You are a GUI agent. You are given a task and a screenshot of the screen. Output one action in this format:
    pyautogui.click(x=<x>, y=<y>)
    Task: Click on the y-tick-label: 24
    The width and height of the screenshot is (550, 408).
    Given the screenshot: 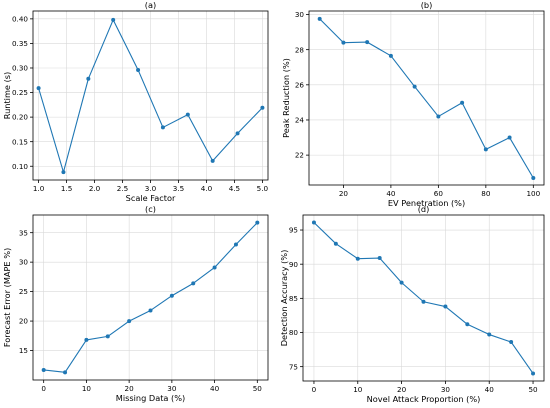 What is the action you would take?
    pyautogui.click(x=300, y=120)
    